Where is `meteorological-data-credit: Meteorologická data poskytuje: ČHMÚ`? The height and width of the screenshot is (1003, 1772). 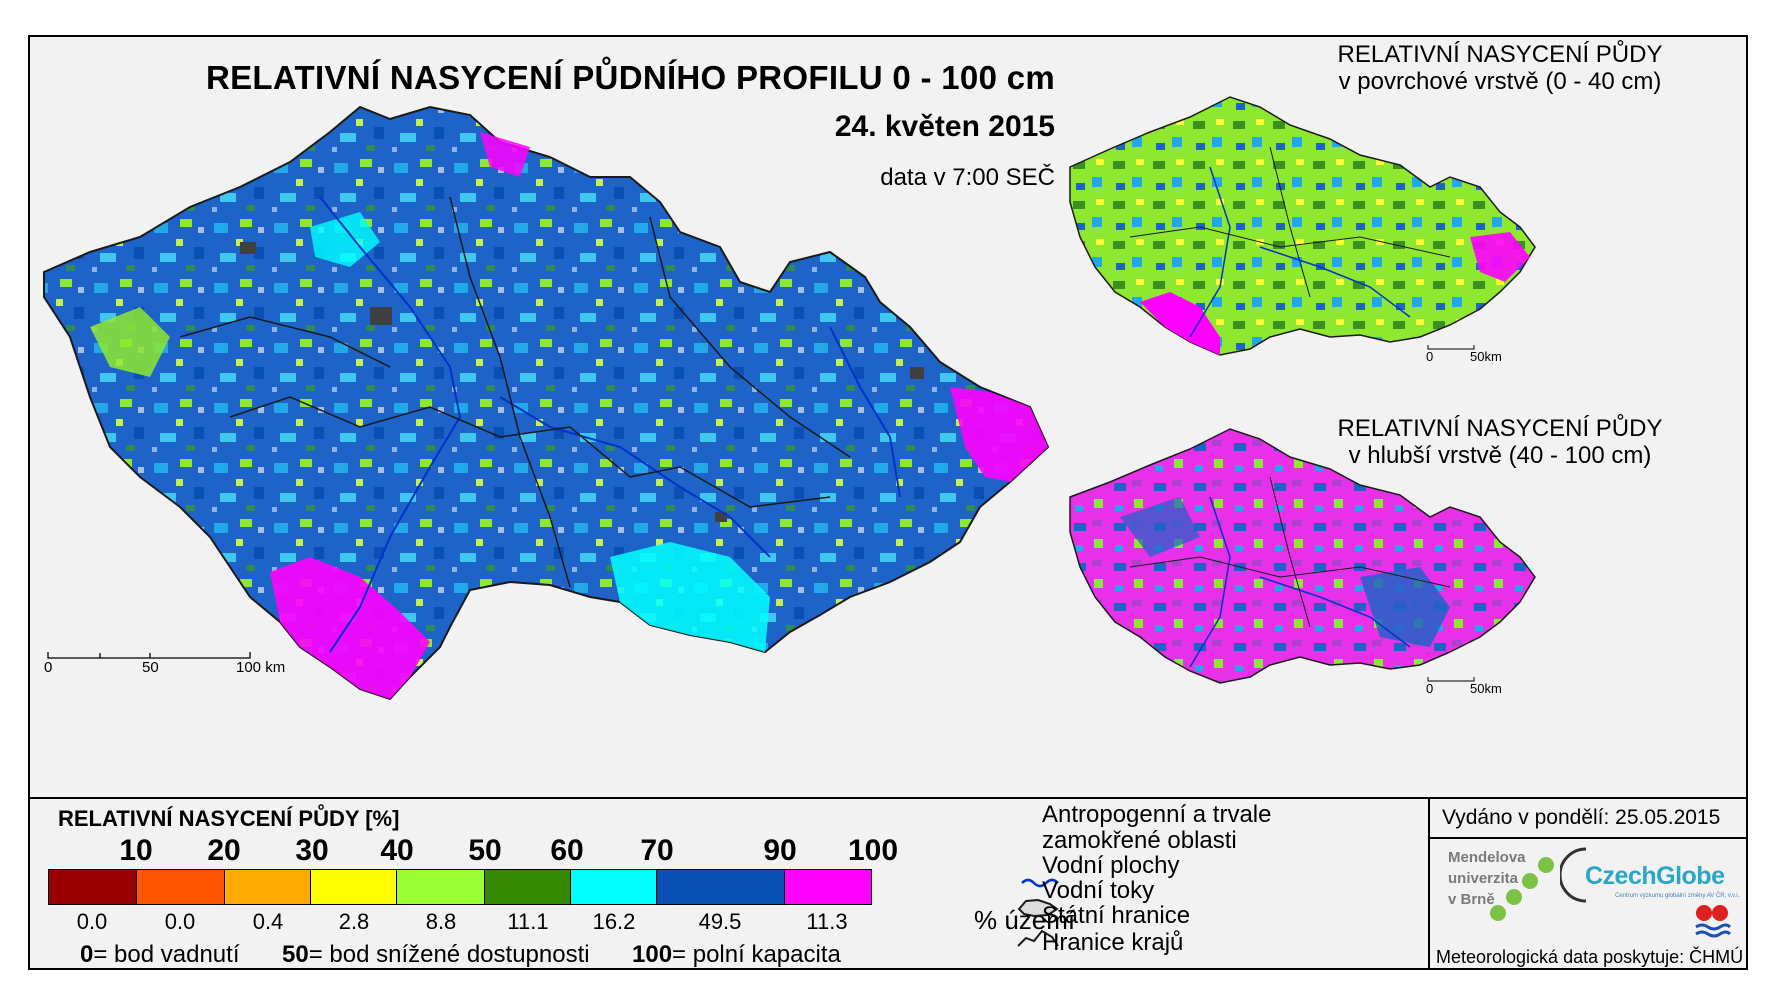
meteorological-data-credit: Meteorologická data poskytuje: ČHMÚ is located at coordinates (1590, 957).